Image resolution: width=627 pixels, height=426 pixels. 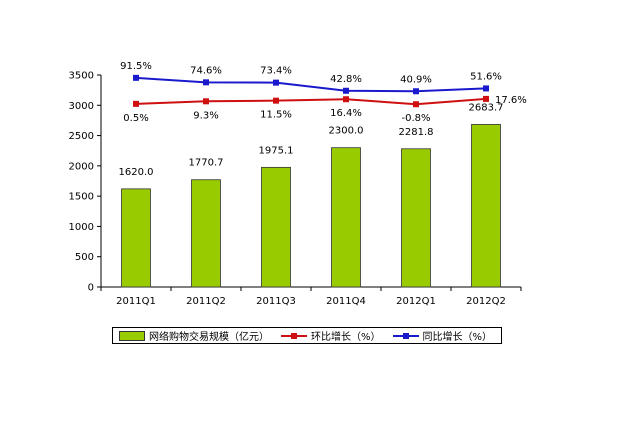 What do you see at coordinates (311, 101) in the screenshot?
I see `mom-line` at bounding box center [311, 101].